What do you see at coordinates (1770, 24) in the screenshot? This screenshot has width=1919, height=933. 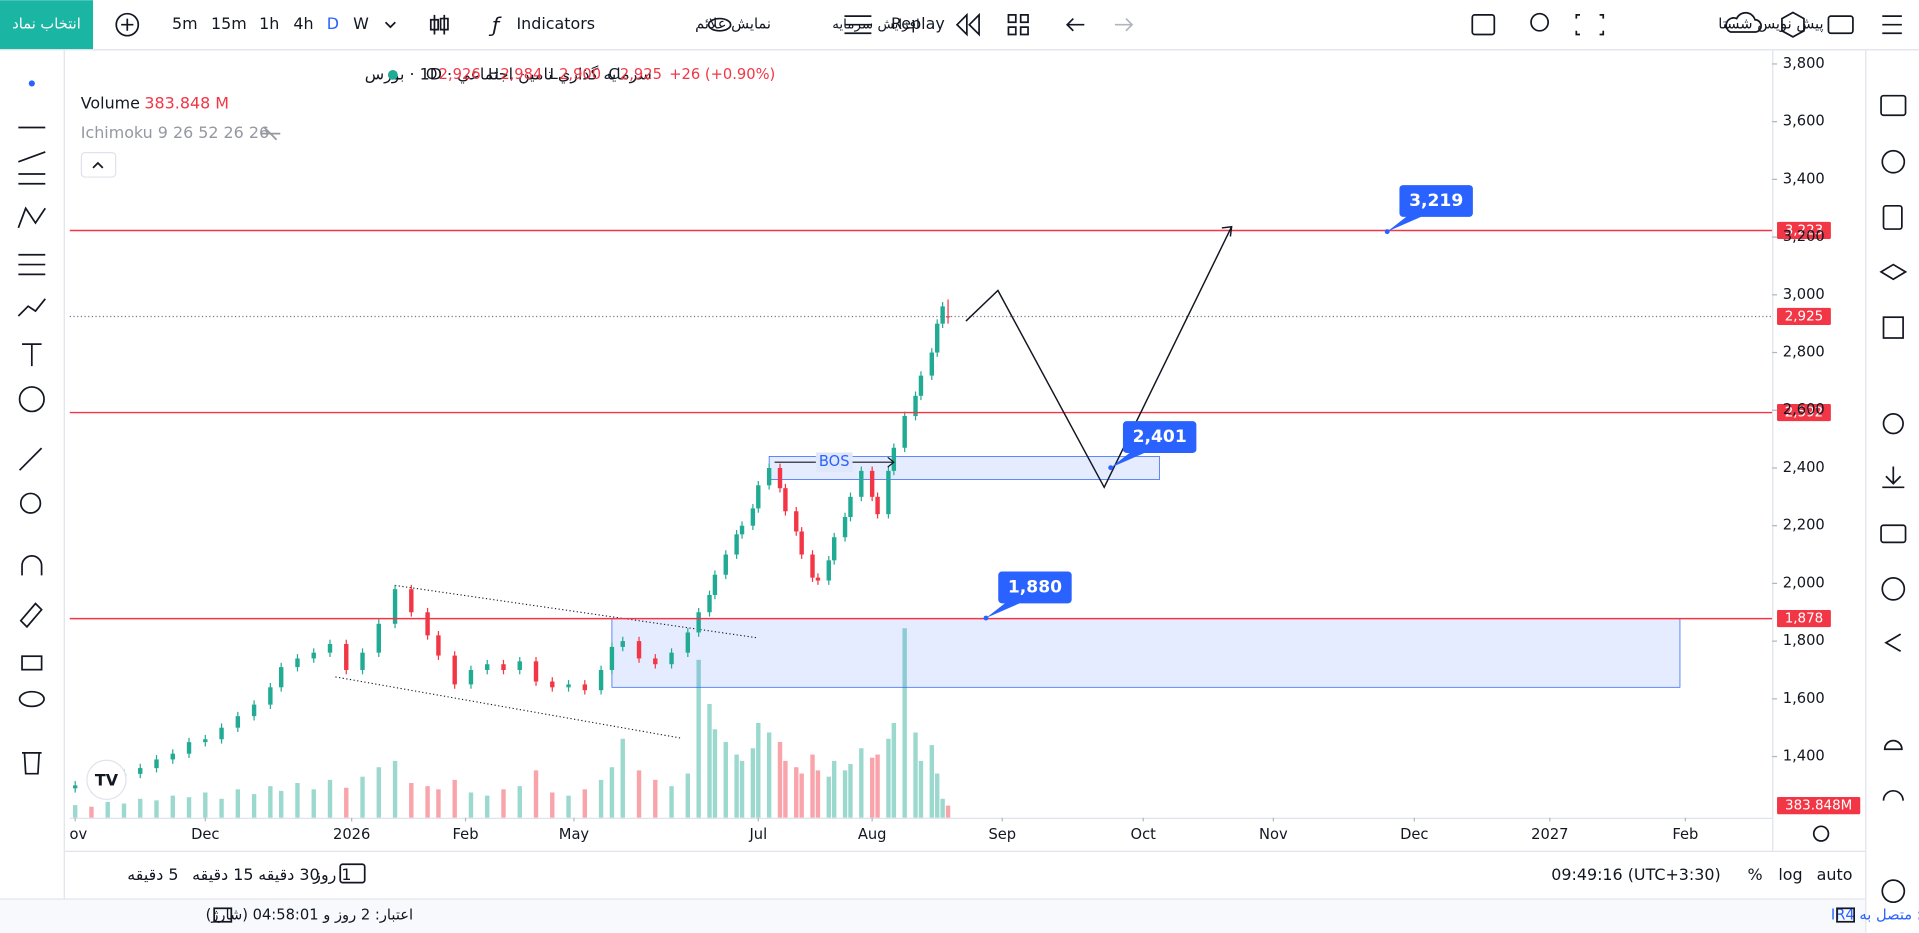 I see `draft-label: پیش نویس شستا` at bounding box center [1770, 24].